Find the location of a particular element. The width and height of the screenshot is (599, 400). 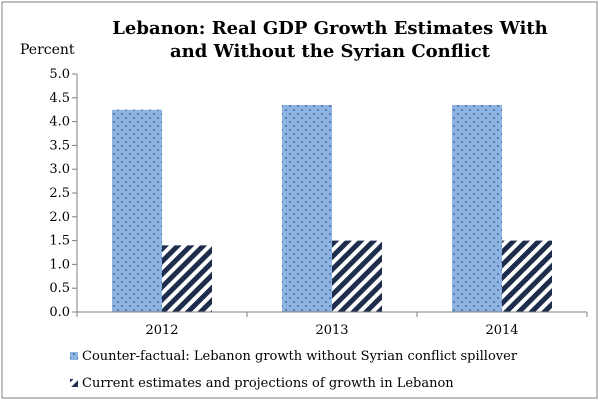

bar-current-estimates-2014 is located at coordinates (527, 276).